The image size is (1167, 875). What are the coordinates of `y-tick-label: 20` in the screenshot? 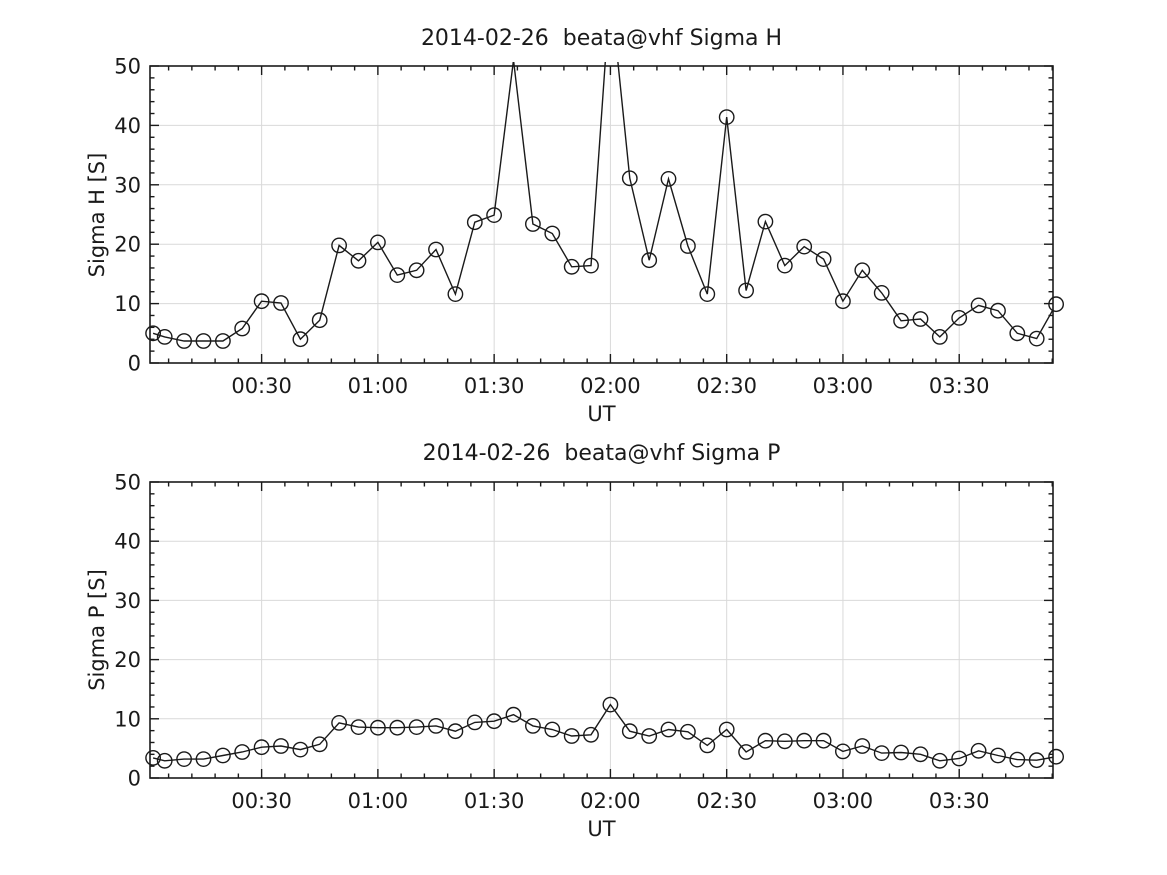 It's located at (127, 660).